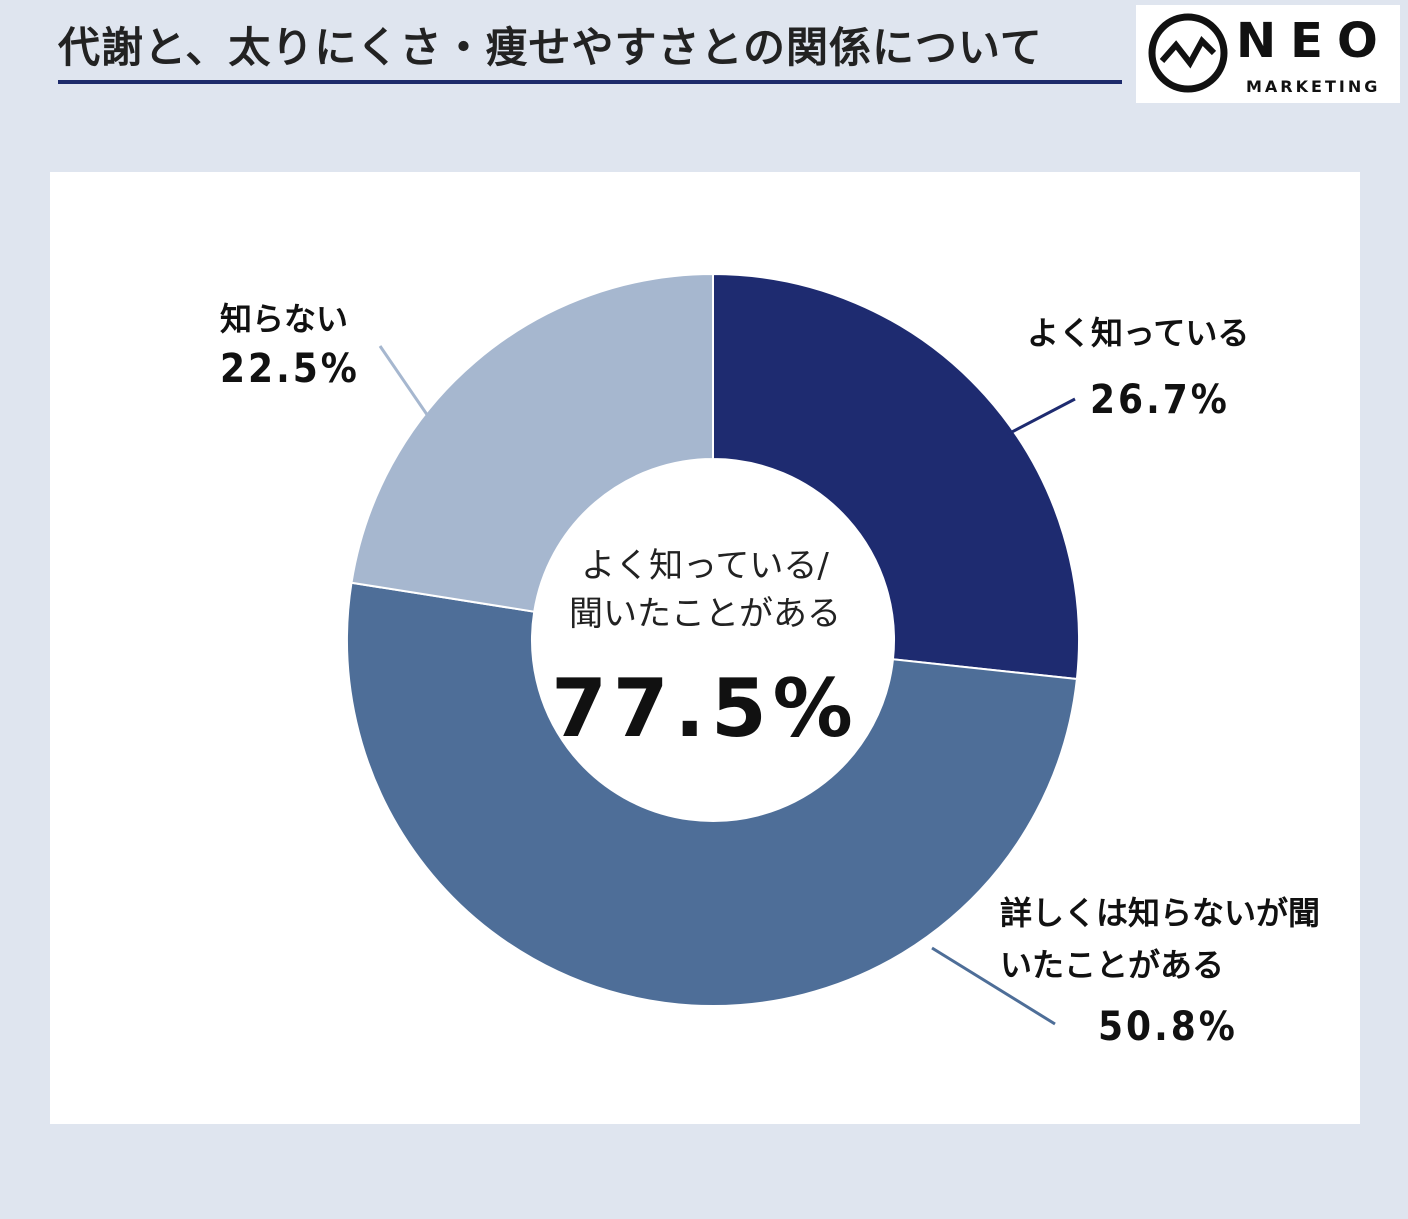 Image resolution: width=1408 pixels, height=1219 pixels. What do you see at coordinates (1160, 400) in the screenshot?
I see `value-know-well: 26.7%` at bounding box center [1160, 400].